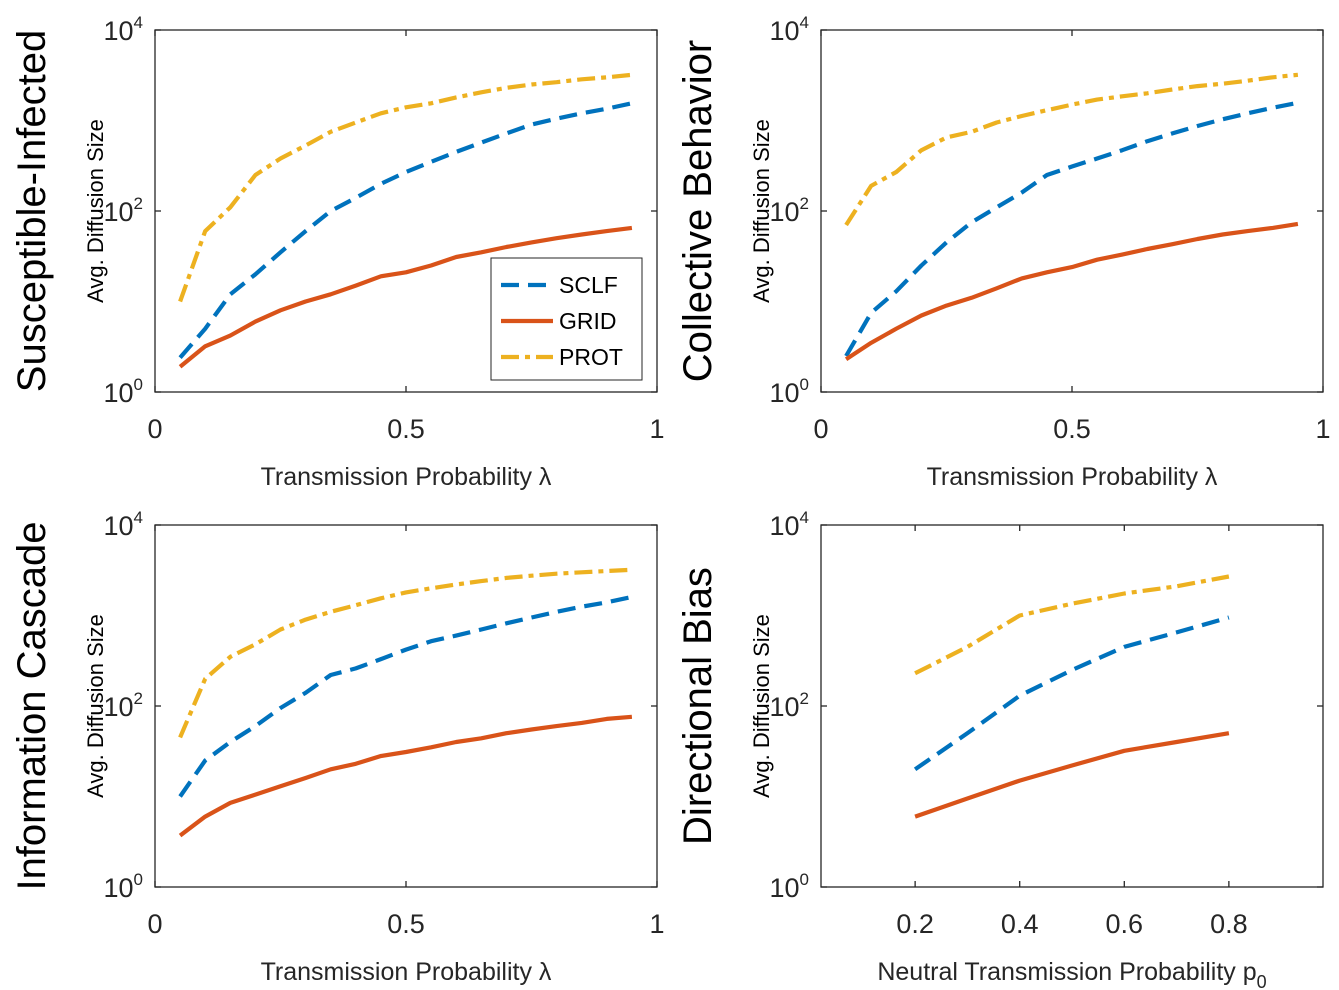 Image resolution: width=1339 pixels, height=990 pixels. What do you see at coordinates (588, 285) in the screenshot?
I see `legend-label-sclf: SCLF` at bounding box center [588, 285].